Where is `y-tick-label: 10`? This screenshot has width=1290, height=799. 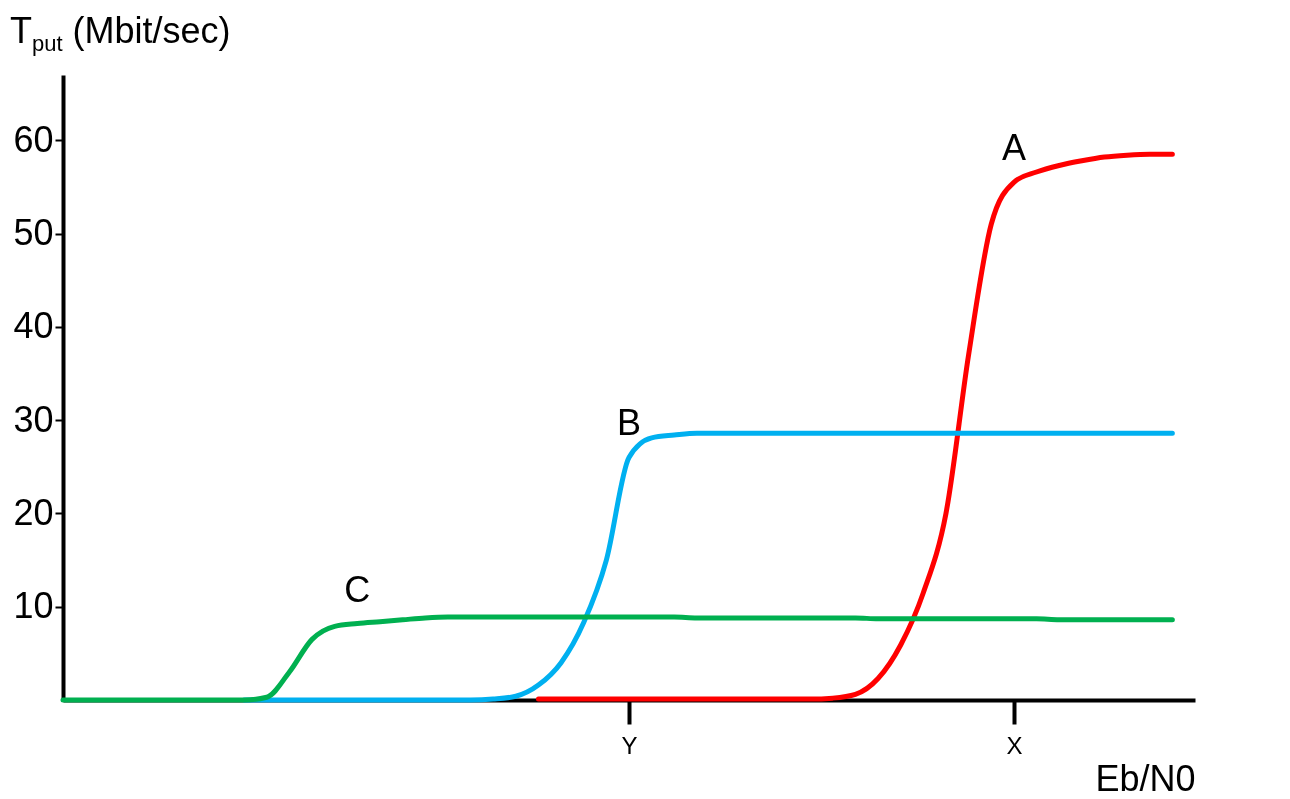
y-tick-label: 10 is located at coordinates (33, 606).